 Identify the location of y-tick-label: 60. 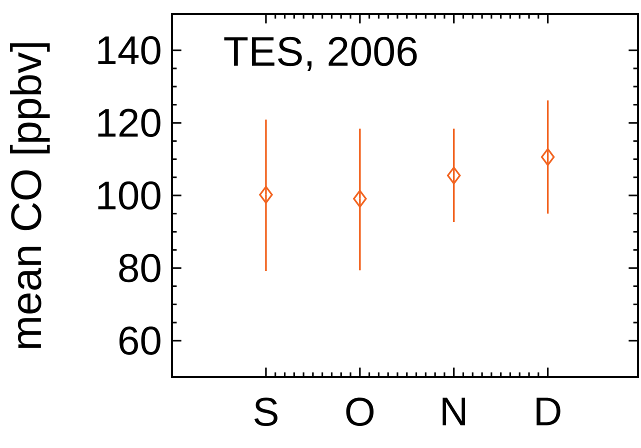
(140, 340).